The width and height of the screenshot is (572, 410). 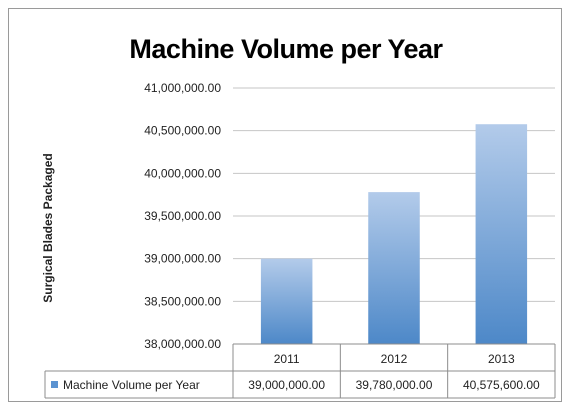 What do you see at coordinates (286, 301) in the screenshot?
I see `bar-2011` at bounding box center [286, 301].